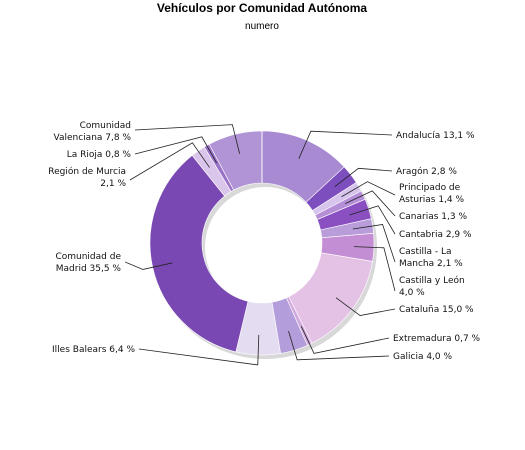 The image size is (525, 450). I want to click on chart-title: Vehículos por Comunidad Autónoma, so click(262, 8).